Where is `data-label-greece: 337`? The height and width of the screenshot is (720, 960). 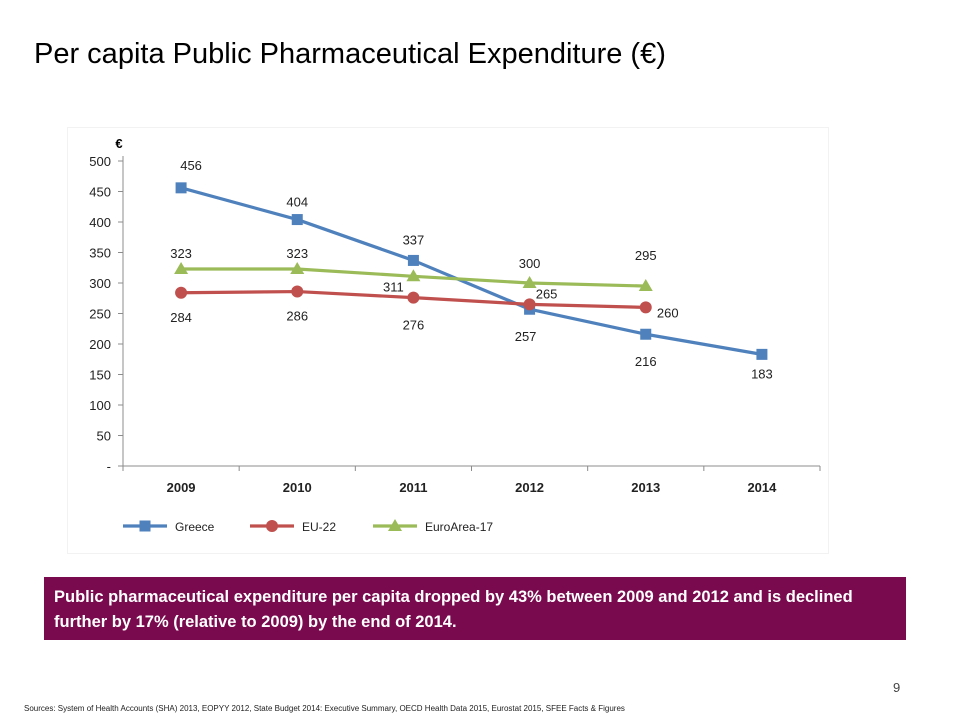
data-label-greece: 337 is located at coordinates (414, 239).